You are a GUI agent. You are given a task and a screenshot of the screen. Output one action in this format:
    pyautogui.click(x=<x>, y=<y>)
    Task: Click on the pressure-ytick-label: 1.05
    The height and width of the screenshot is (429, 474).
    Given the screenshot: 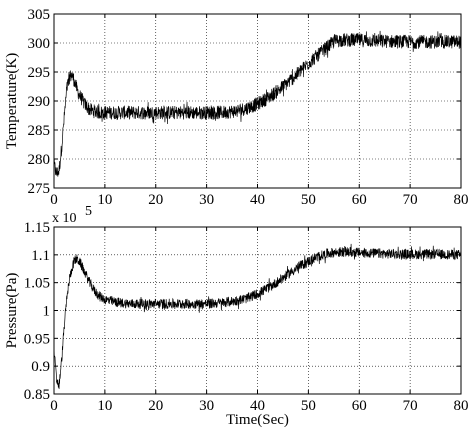 What is the action you would take?
    pyautogui.click(x=37, y=284)
    